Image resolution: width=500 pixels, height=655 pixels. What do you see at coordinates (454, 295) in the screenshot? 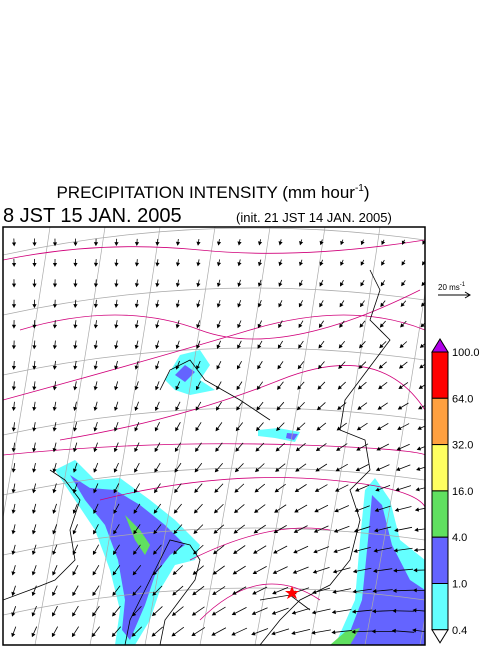
I see `wind-reference-arrow` at bounding box center [454, 295].